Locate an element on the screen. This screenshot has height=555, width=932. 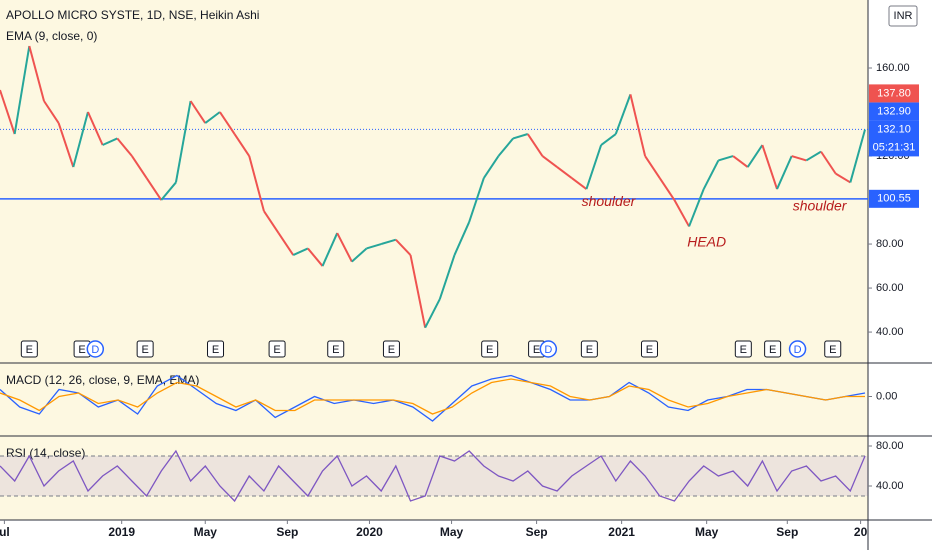
x-tick-label: 20 is located at coordinates (861, 532).